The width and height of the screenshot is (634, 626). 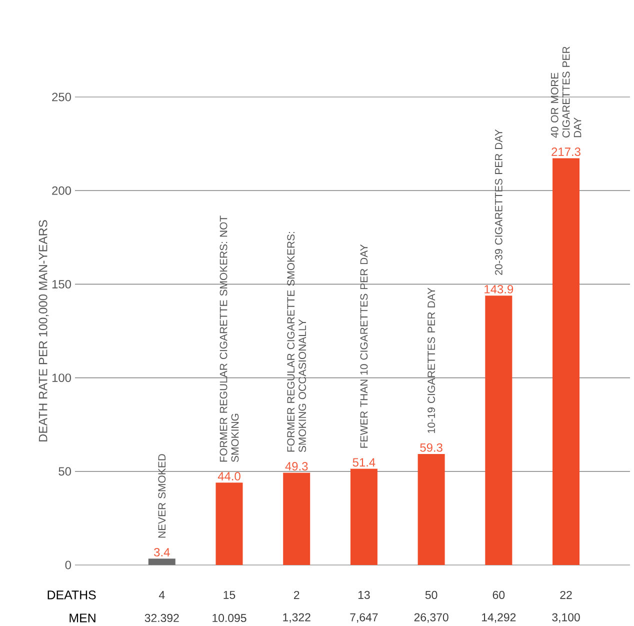 I want to click on text: 60, so click(x=498, y=595).